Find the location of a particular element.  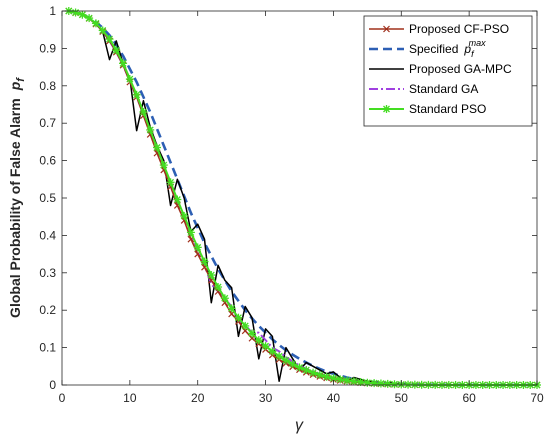

x-tick-label: 40 is located at coordinates (334, 398).